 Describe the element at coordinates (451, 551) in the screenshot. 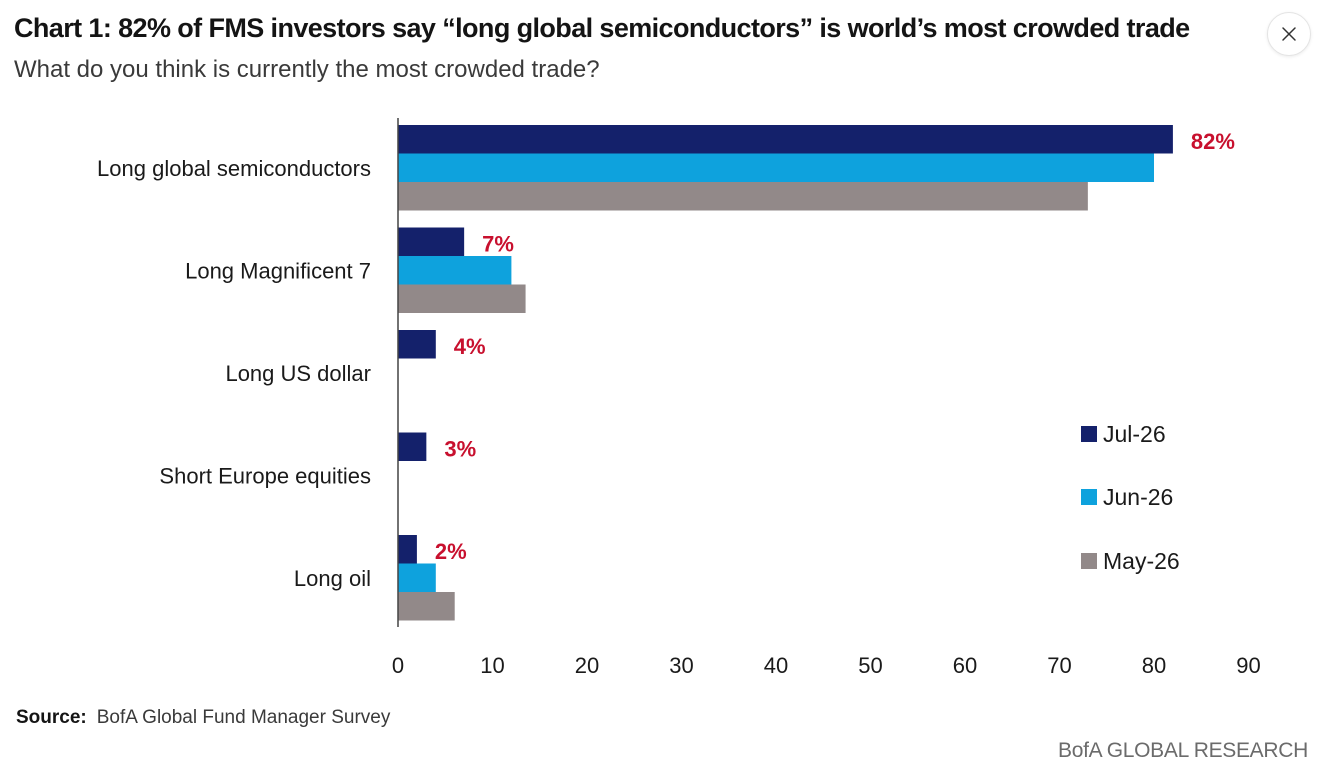

I see `data-label: 2%` at that location.